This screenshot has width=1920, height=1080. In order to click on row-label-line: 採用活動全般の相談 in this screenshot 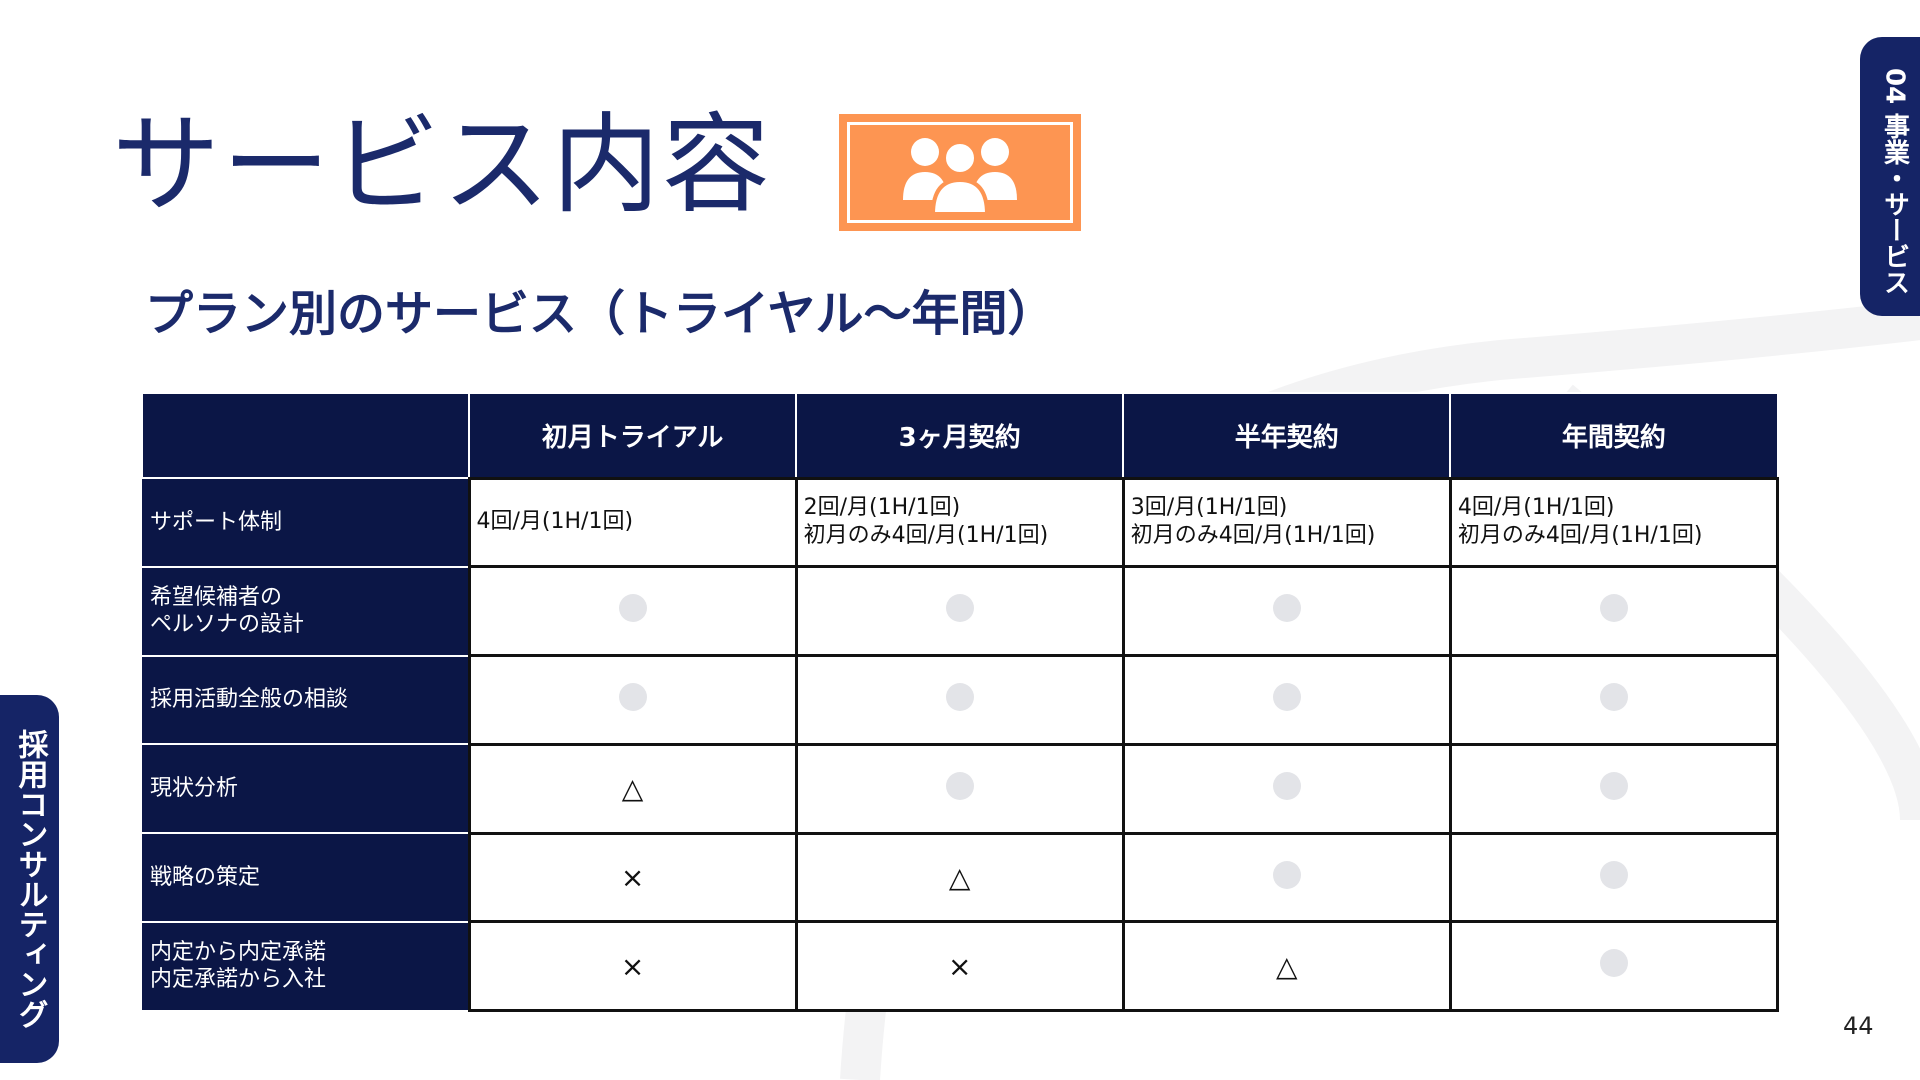, I will do `click(249, 700)`.